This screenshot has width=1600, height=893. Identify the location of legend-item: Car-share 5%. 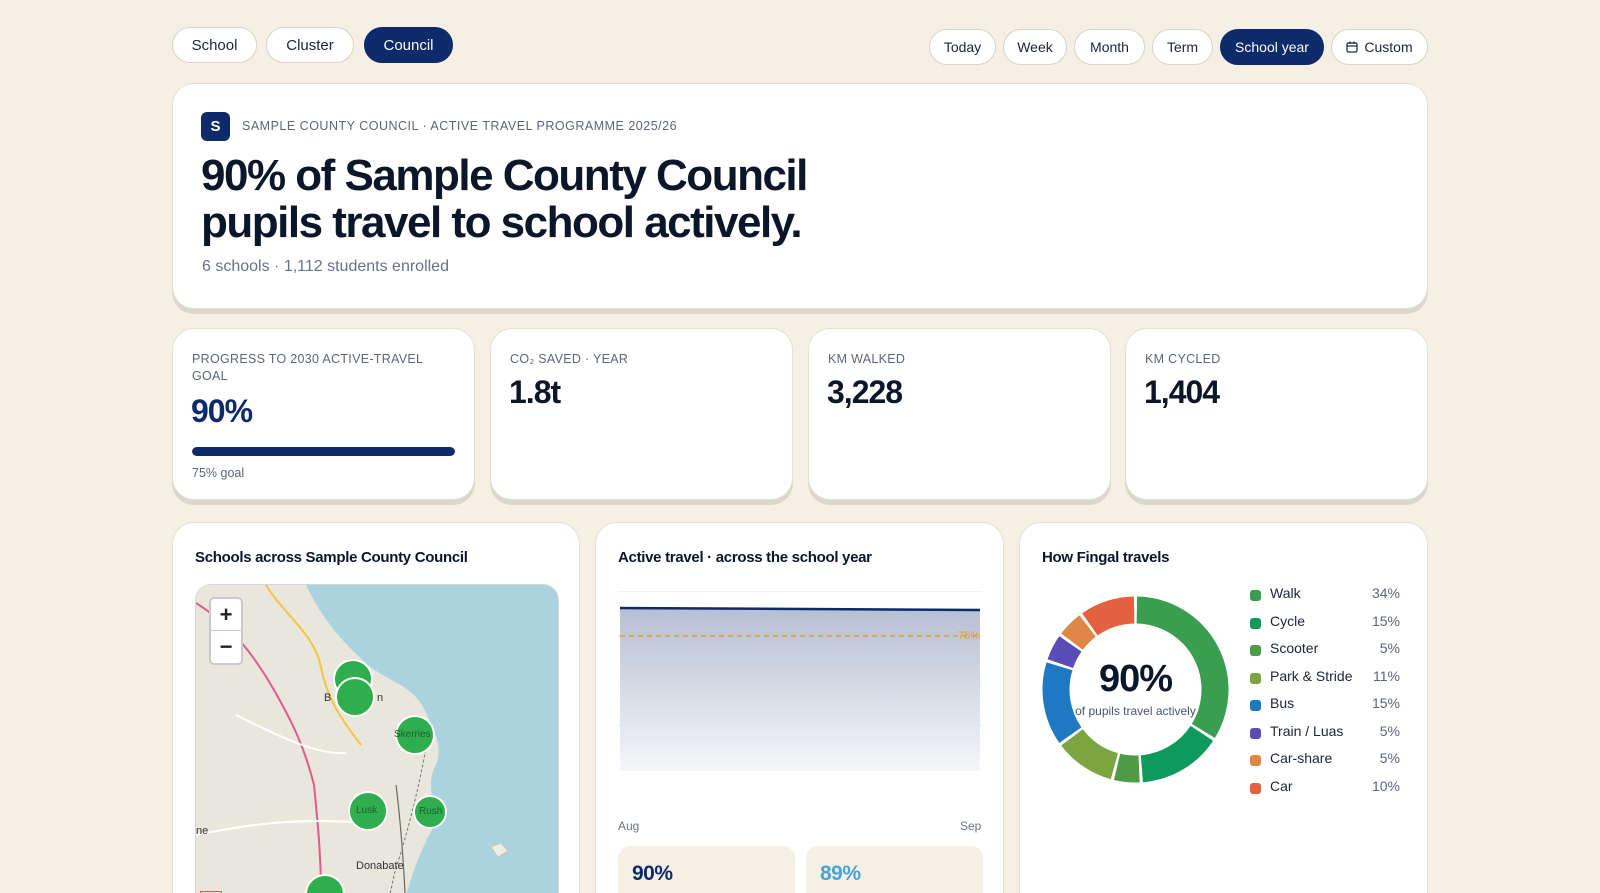
(1325, 764).